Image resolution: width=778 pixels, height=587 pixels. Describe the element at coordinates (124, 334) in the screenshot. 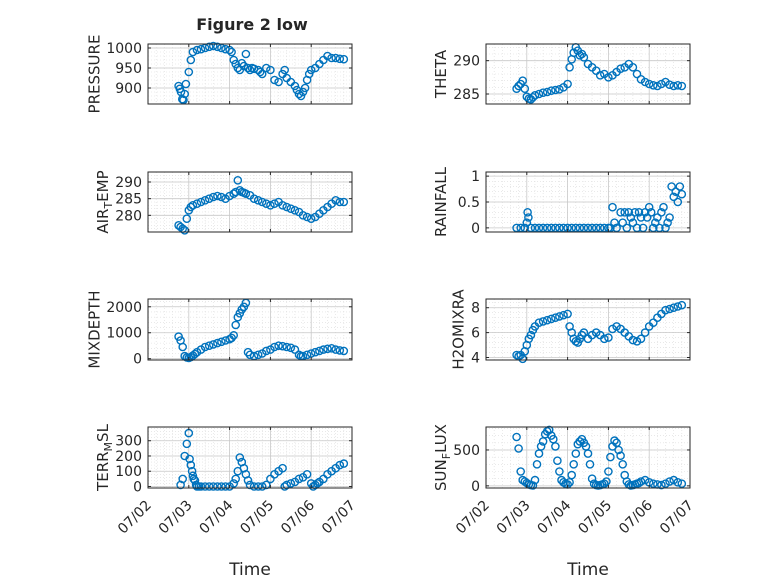

I see `y-tick-label: 1000` at that location.